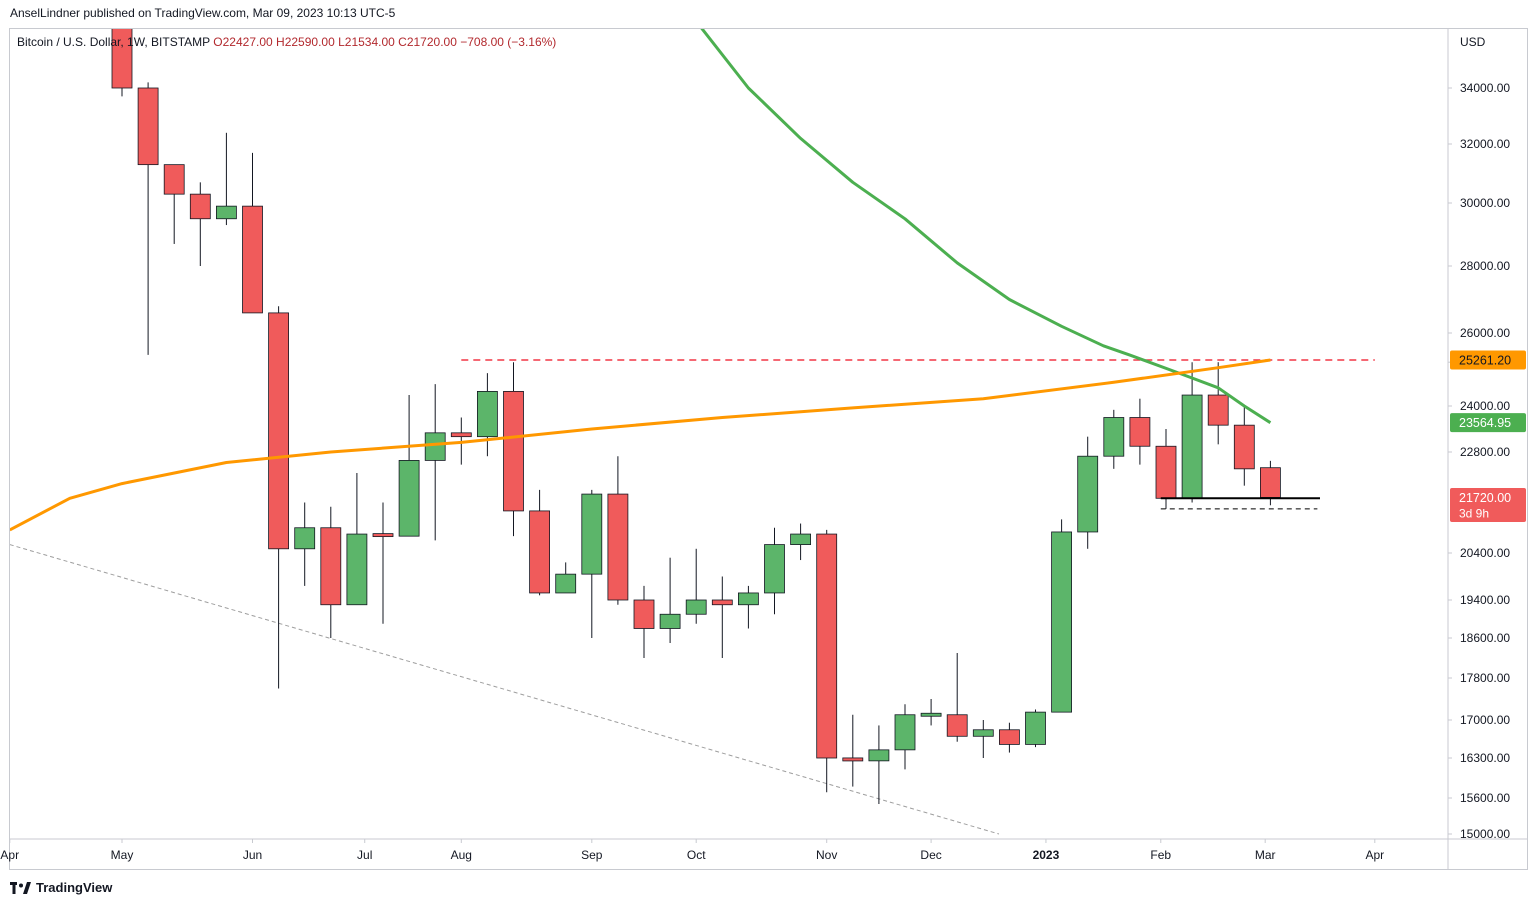  Describe the element at coordinates (1485, 203) in the screenshot. I see `y-tick-label: 30000.00` at that location.